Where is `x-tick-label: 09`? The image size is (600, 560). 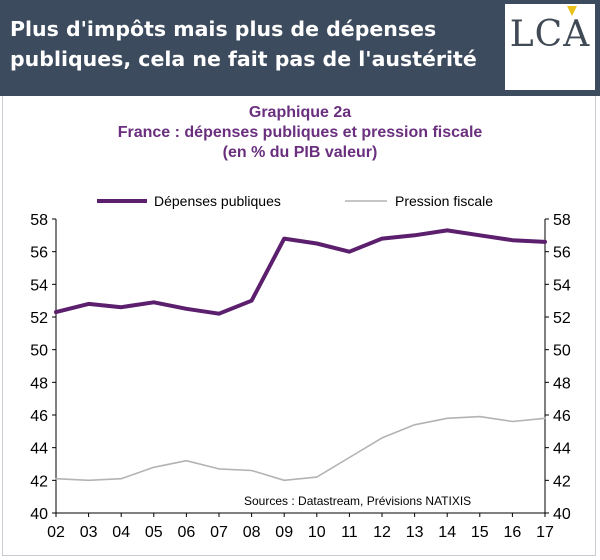
x-tick-label: 09 is located at coordinates (284, 532).